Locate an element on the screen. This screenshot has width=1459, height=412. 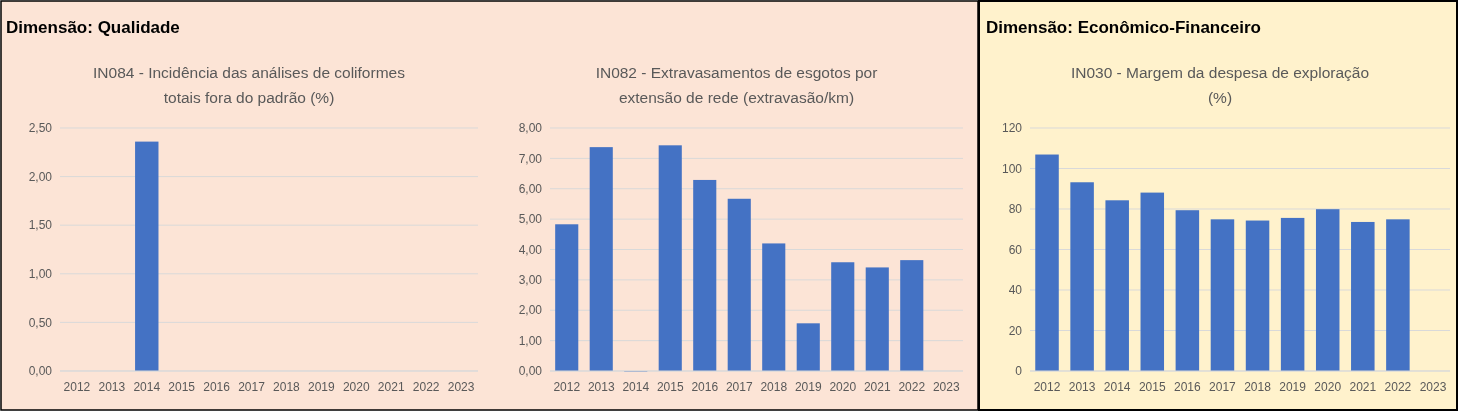
text: Dimensão: Qualidade is located at coordinates (93, 27).